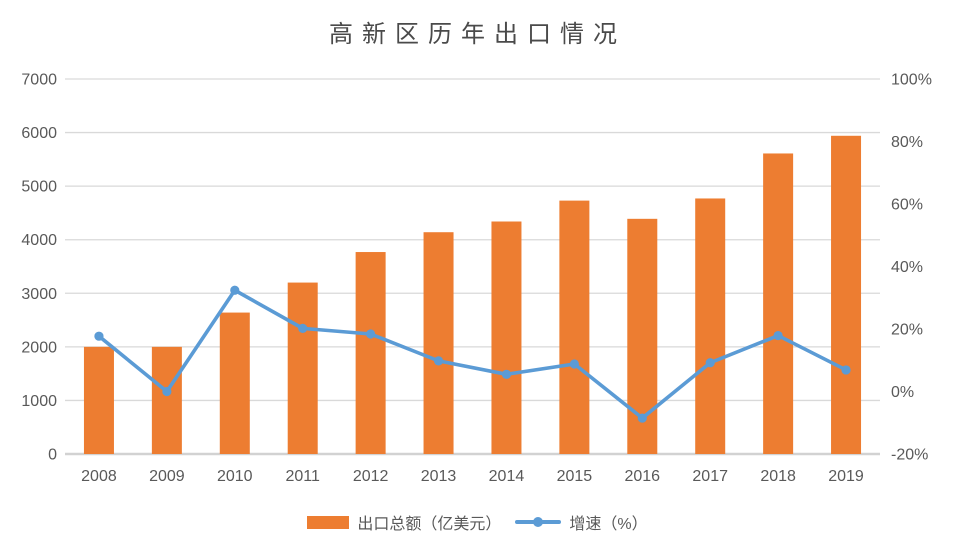 This screenshot has height=552, width=955. I want to click on line-marker-swatch-icon, so click(538, 522).